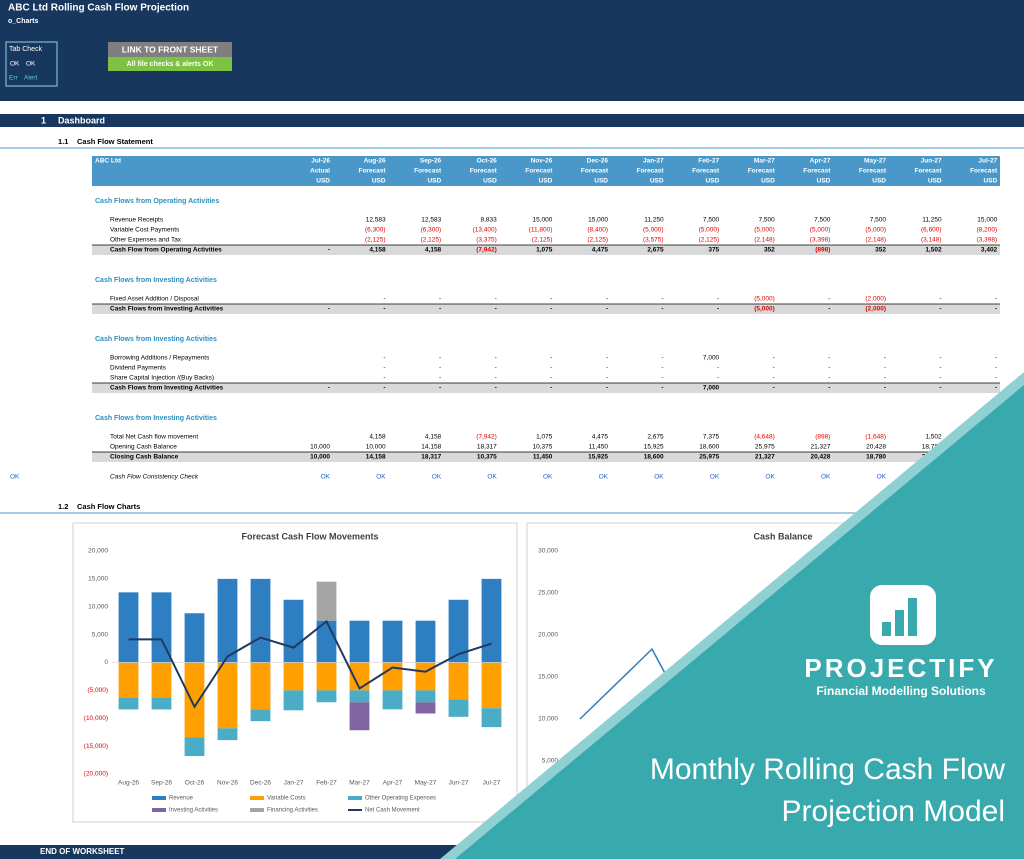 The width and height of the screenshot is (1024, 859). What do you see at coordinates (600, 250) in the screenshot?
I see `cell: 4,475` at bounding box center [600, 250].